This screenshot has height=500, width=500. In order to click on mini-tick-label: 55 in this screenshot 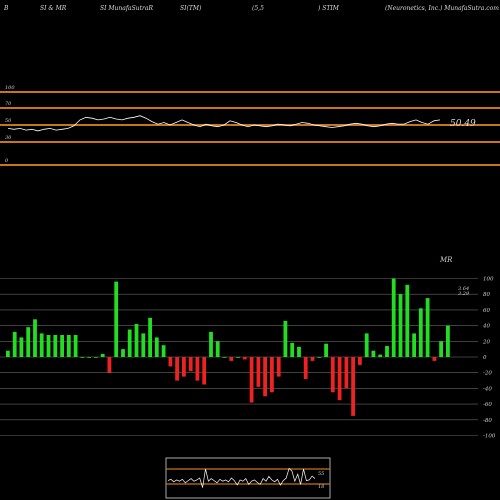, I will do `click(321, 474)`.